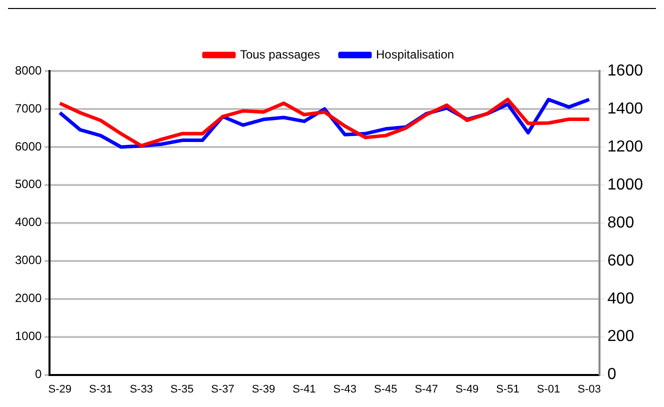 The image size is (664, 407). I want to click on y2-tick-label: 1600, so click(625, 71).